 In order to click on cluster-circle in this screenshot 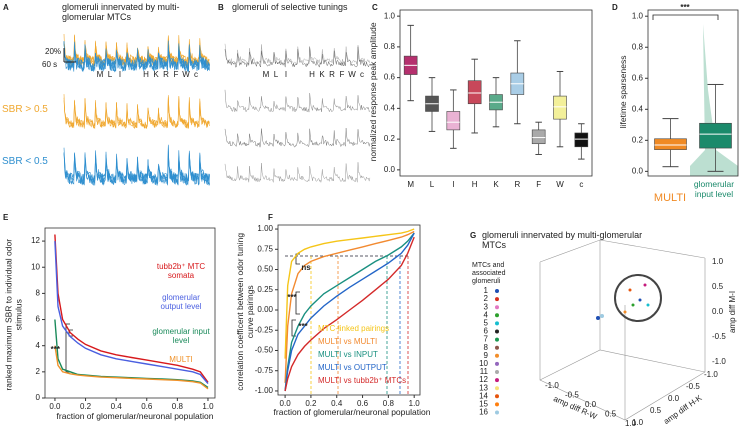, I will do `click(638, 298)`.